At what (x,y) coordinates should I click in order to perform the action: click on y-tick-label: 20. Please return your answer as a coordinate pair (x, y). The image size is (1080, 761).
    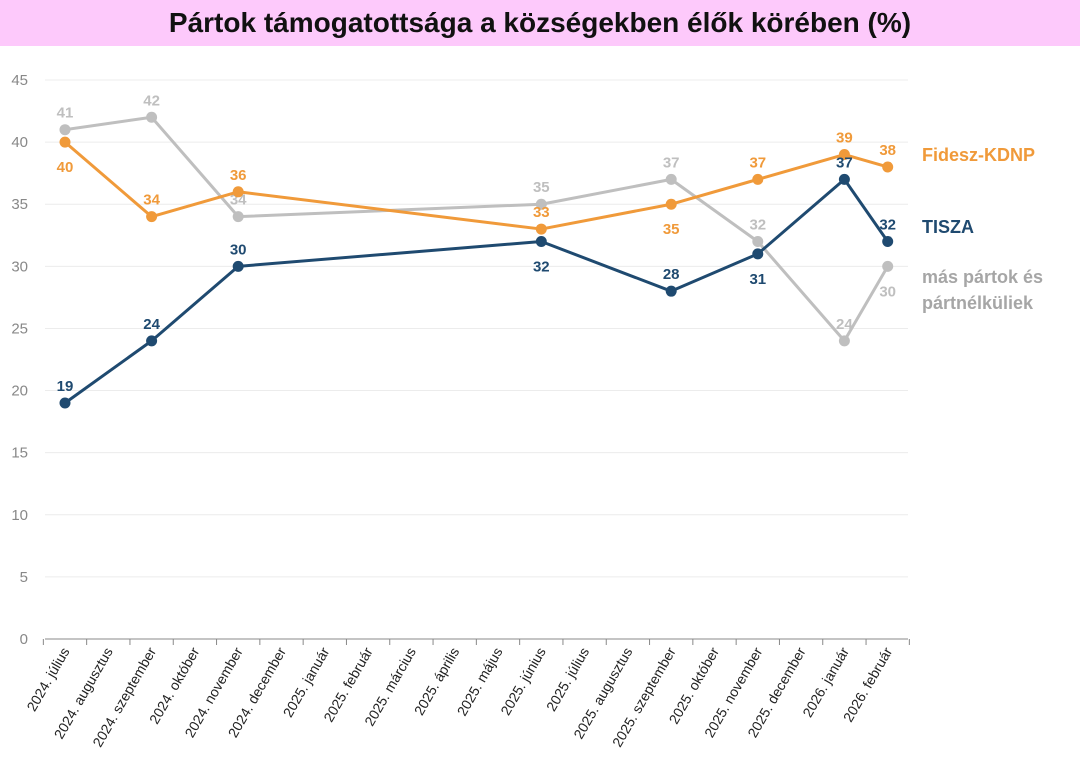
    Looking at the image, I should click on (19, 391).